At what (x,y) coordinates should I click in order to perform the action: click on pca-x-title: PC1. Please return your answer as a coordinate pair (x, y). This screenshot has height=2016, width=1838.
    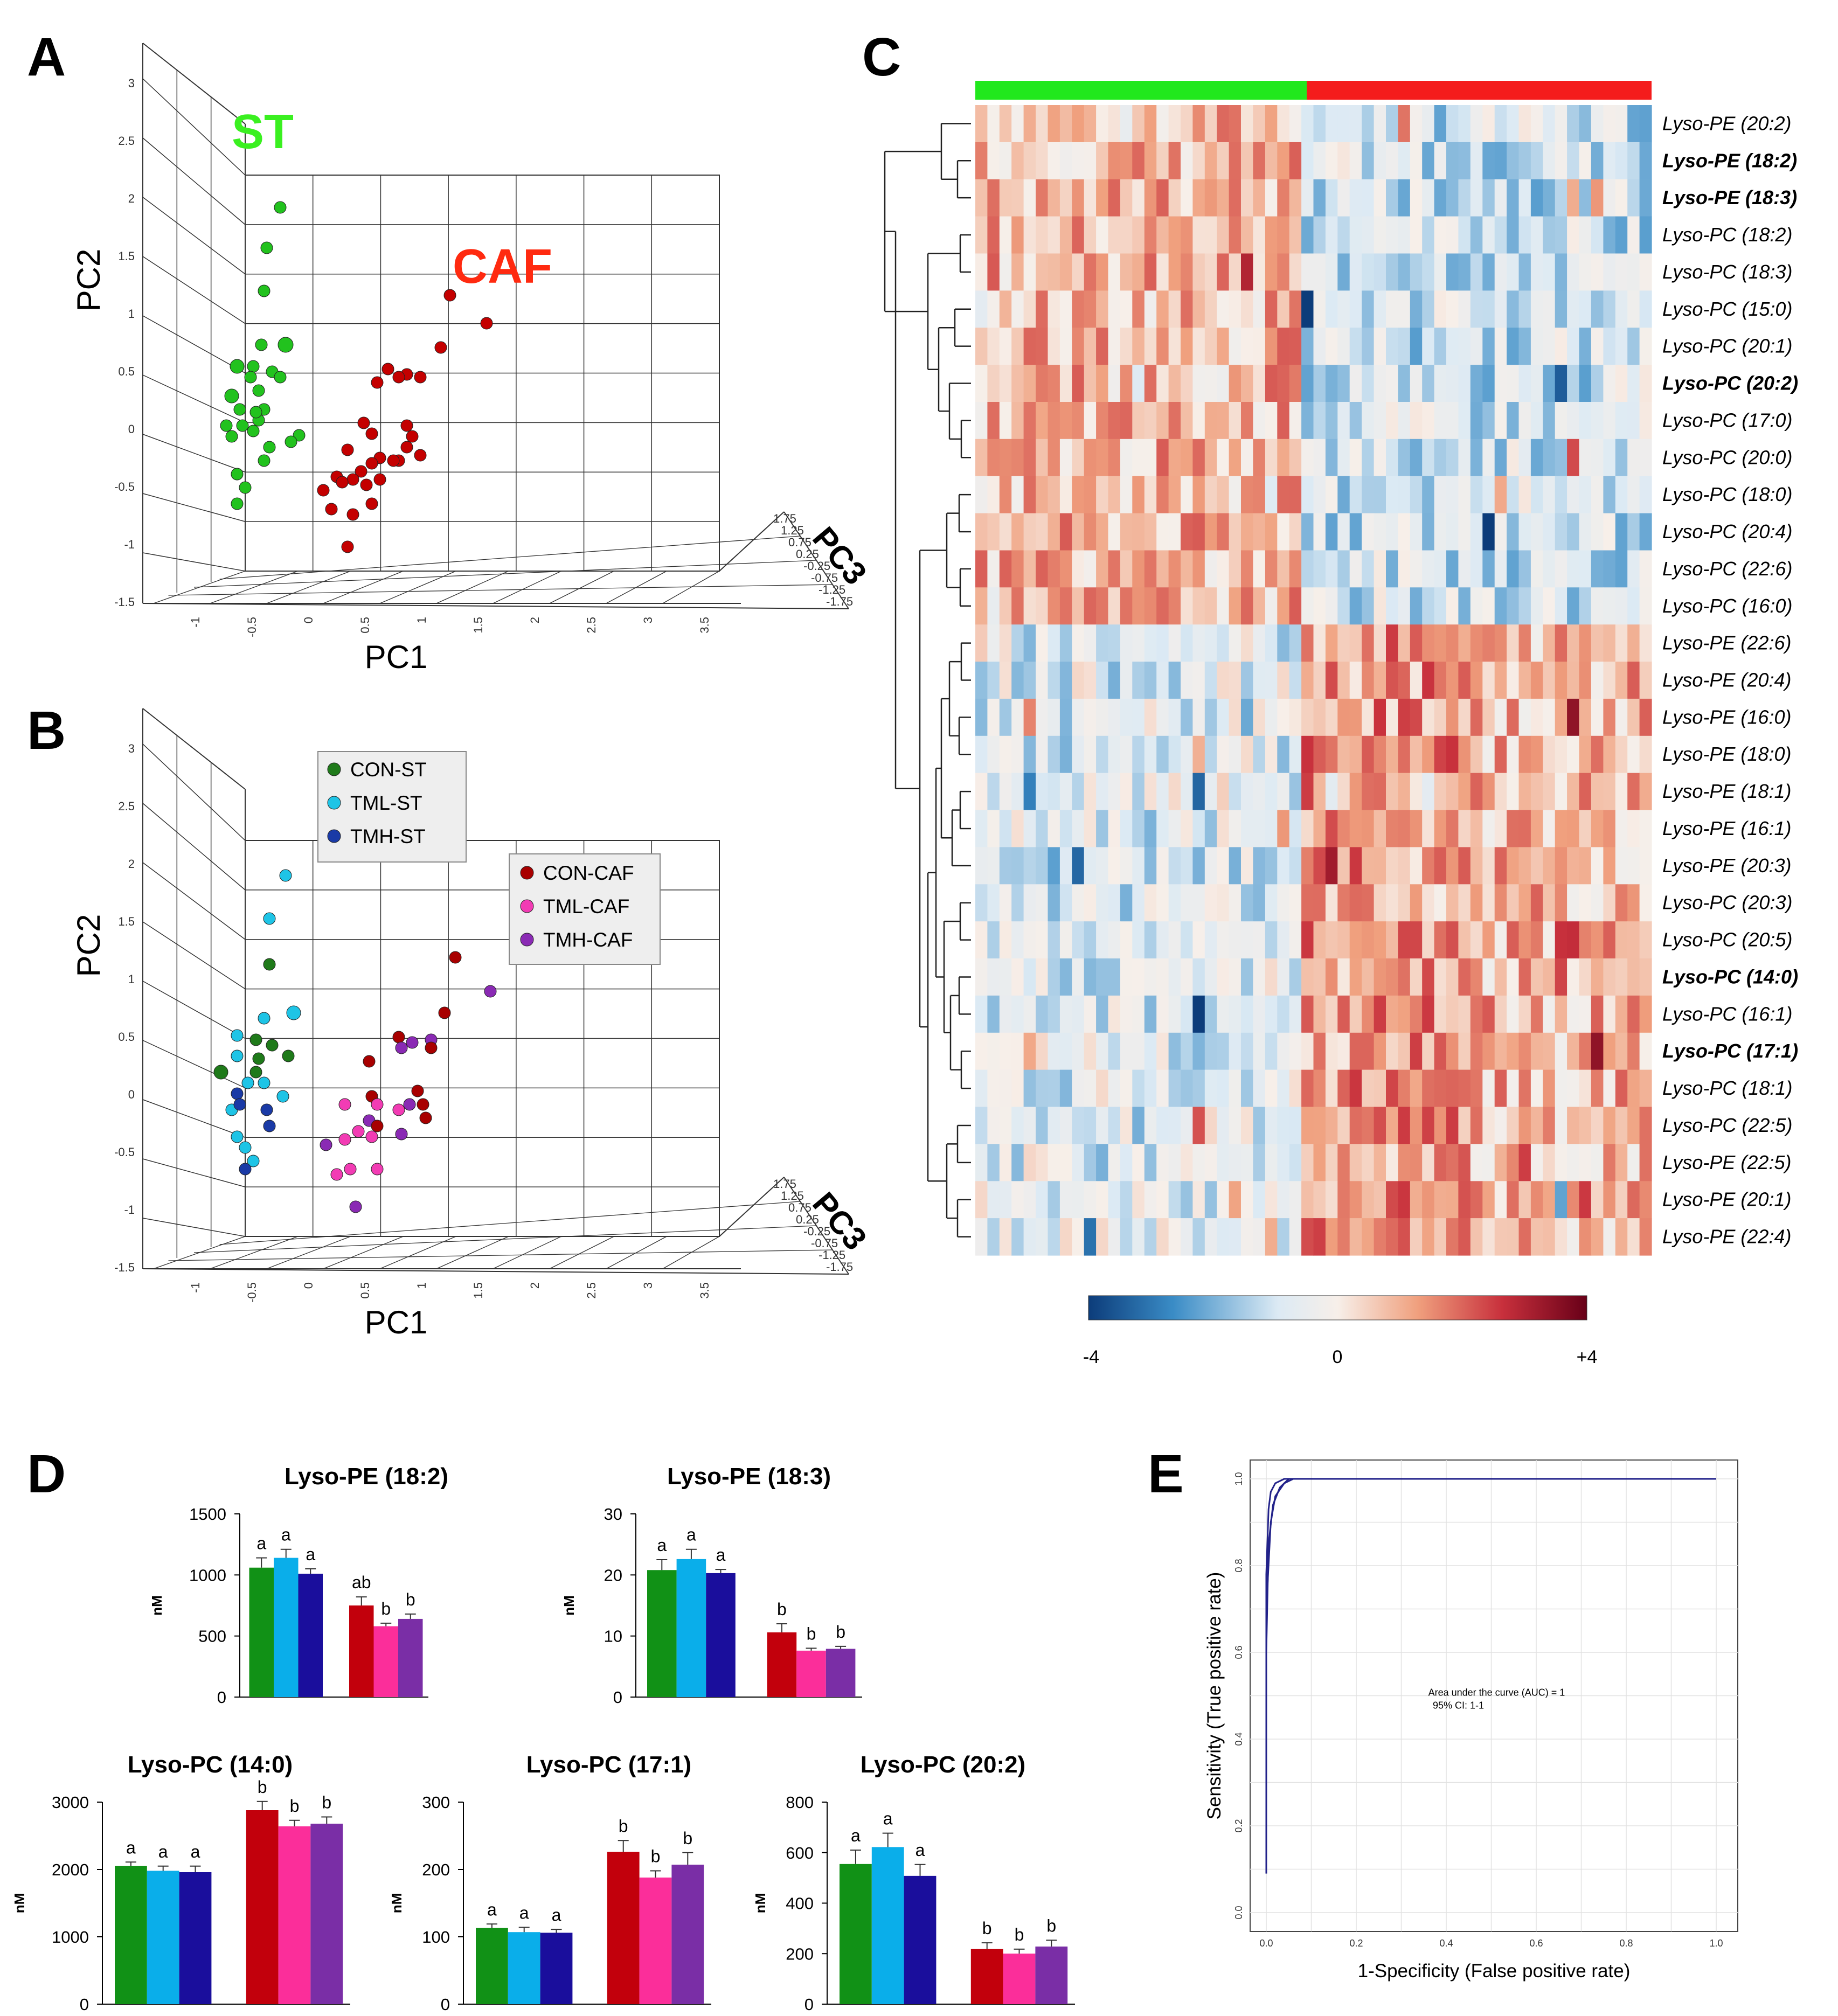
    Looking at the image, I should click on (396, 1322).